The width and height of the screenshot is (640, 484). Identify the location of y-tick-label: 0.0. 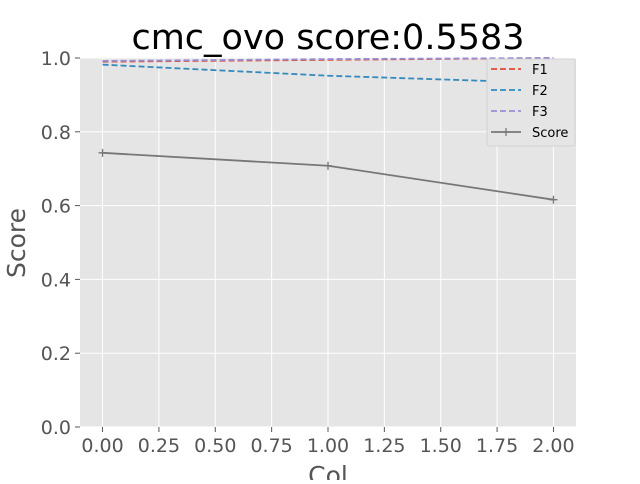
(56, 428).